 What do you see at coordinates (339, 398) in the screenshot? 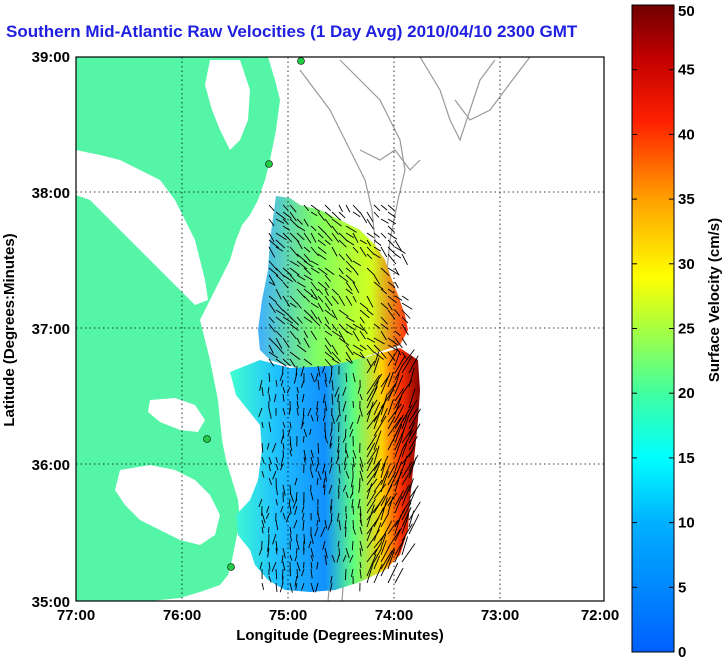
I see `velocity-vectors` at bounding box center [339, 398].